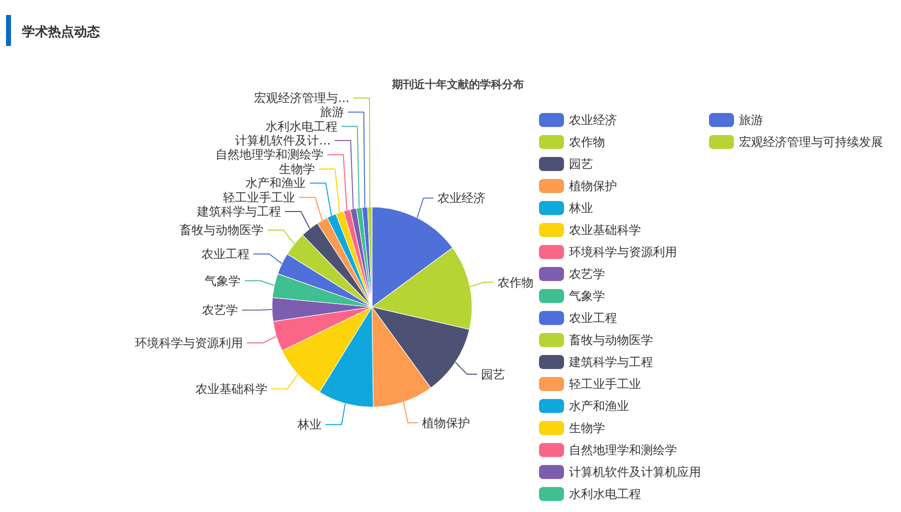 This screenshot has height=512, width=901. I want to click on legend-label: 宏观经济管理与可持续发展, so click(811, 142).